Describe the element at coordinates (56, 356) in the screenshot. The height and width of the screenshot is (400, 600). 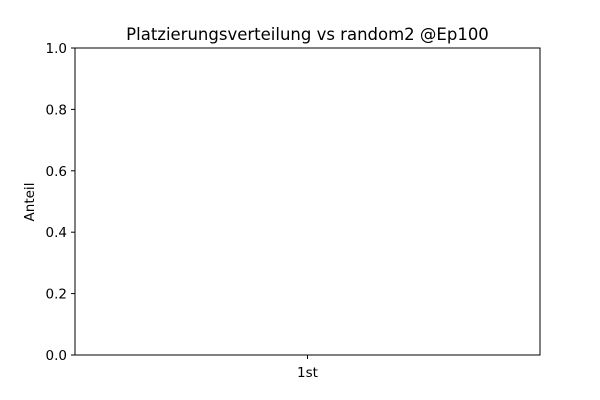
I see `y-tick-label: 0.0` at that location.